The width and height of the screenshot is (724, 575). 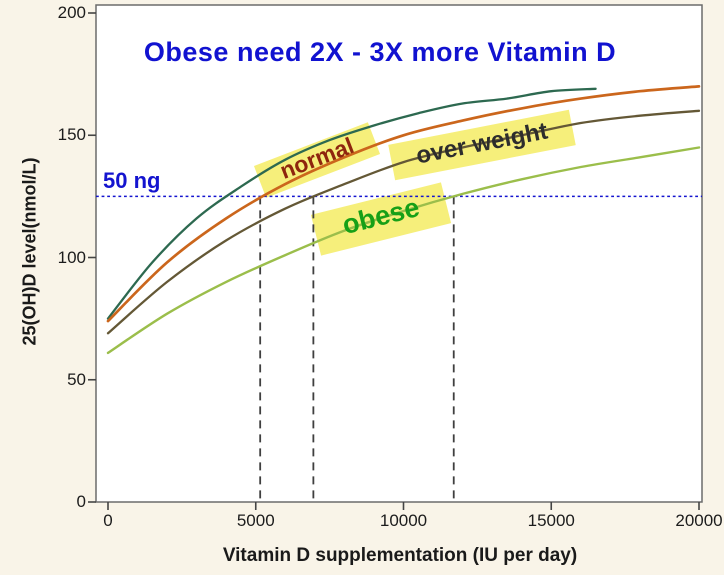 I want to click on x-axis-title: Vitamin D supplementation (IU per day), so click(x=400, y=555).